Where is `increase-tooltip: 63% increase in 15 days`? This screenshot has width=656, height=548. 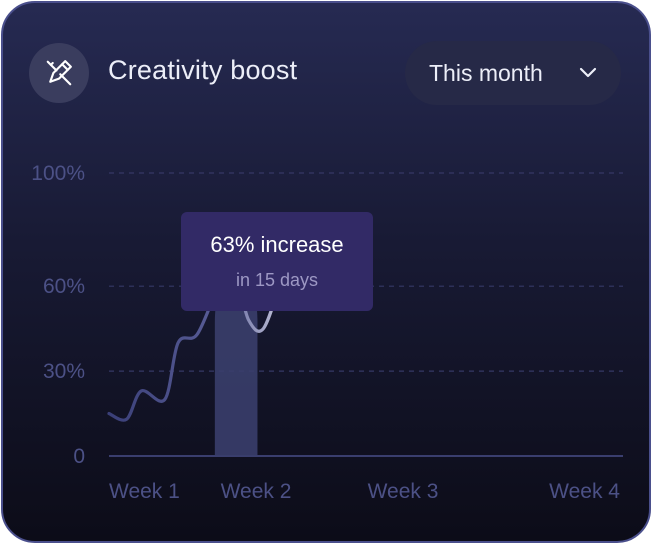
increase-tooltip: 63% increase in 15 days is located at coordinates (277, 261).